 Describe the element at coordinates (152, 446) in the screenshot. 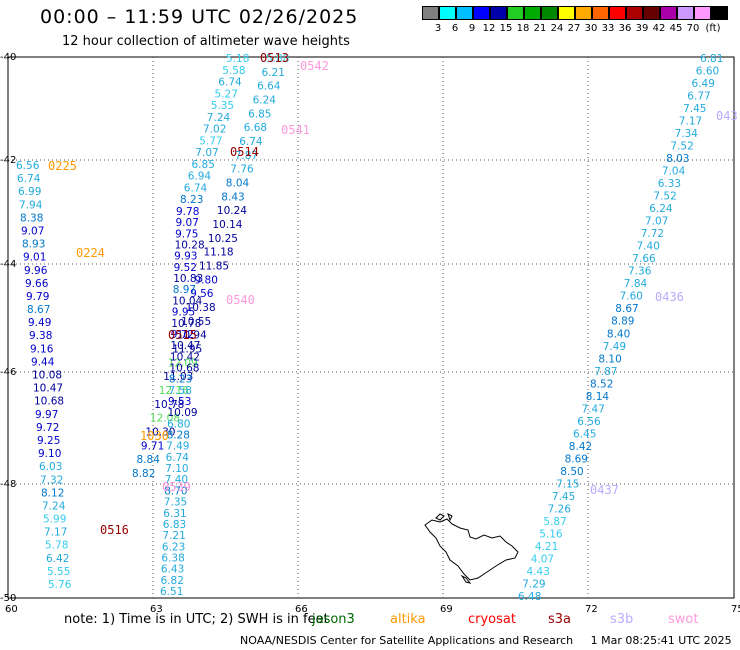

I see `swh-value: 9.71` at that location.